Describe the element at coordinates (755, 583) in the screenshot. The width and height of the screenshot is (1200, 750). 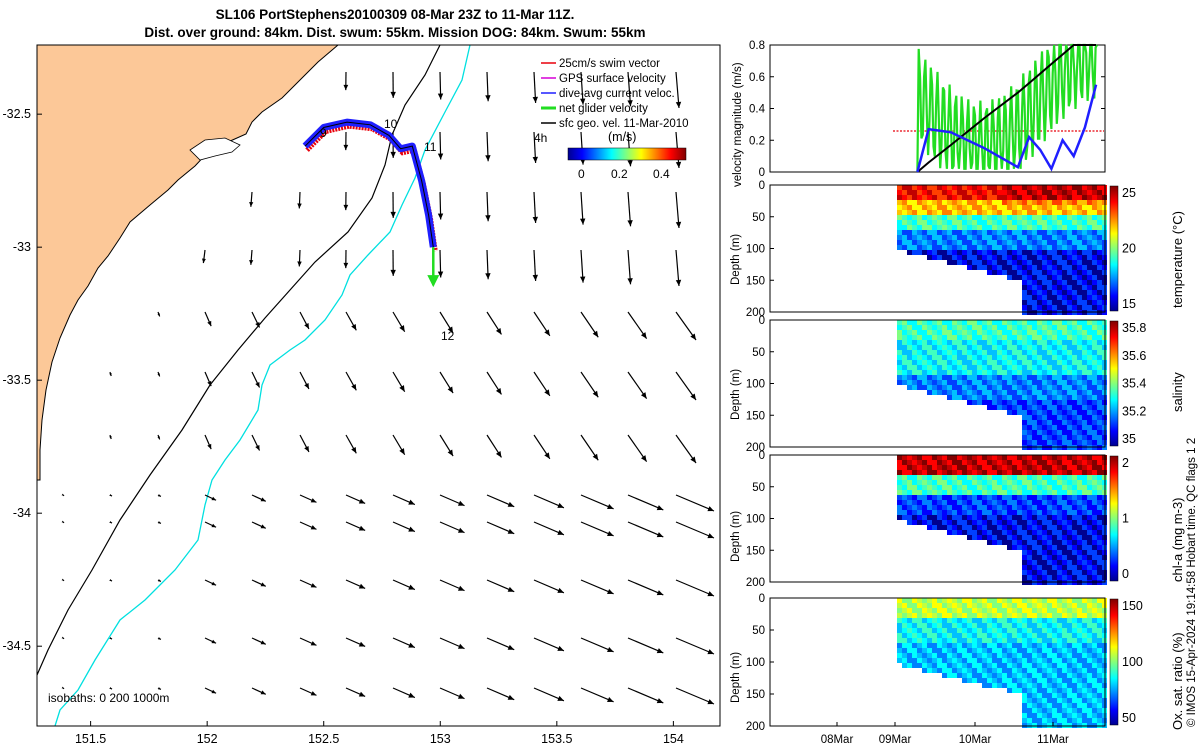
I see `depth-tick-label: 200` at that location.